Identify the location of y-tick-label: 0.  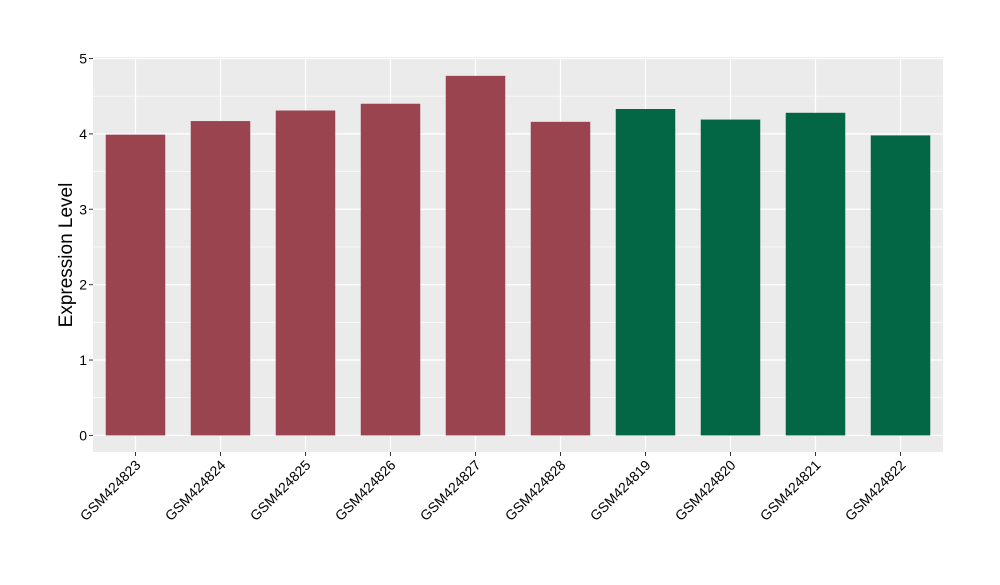
(83, 435).